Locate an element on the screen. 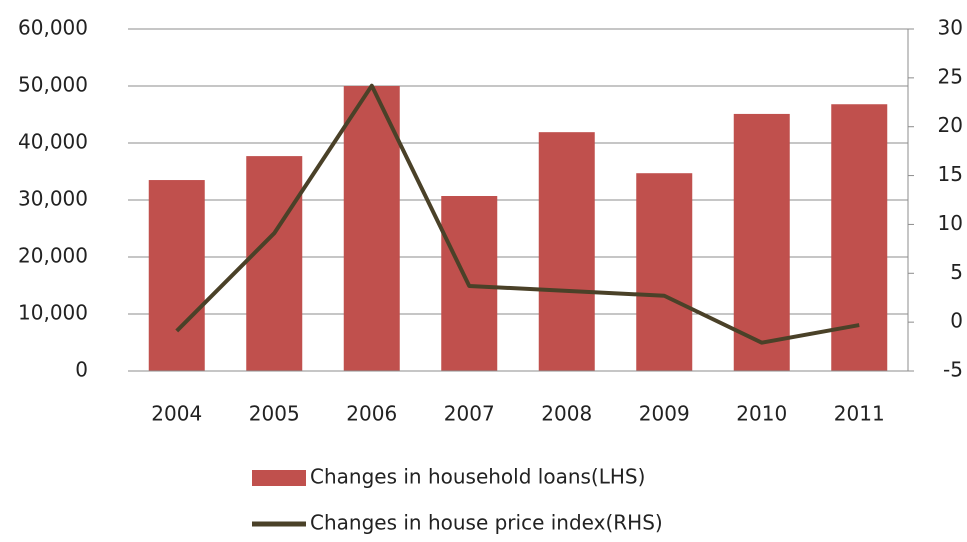 This screenshot has width=967, height=542. y2-tick-label: 30 is located at coordinates (950, 28).